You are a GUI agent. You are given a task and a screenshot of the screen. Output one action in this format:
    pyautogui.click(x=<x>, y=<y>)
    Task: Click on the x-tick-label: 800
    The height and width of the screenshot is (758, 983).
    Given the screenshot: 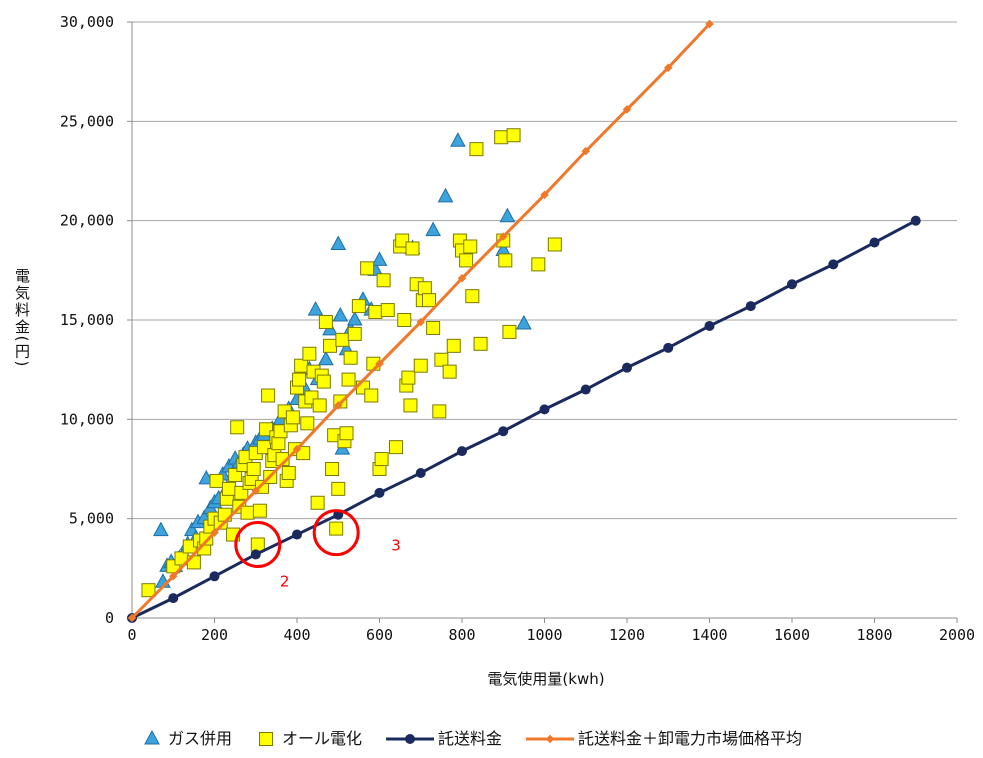 What is the action you would take?
    pyautogui.click(x=461, y=635)
    